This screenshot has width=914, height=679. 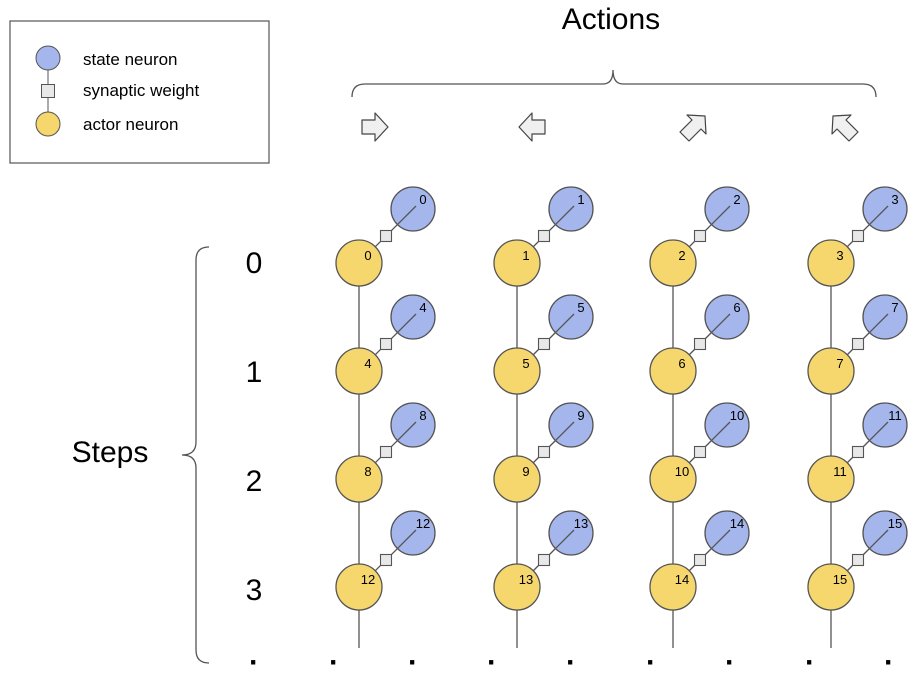 What do you see at coordinates (254, 372) in the screenshot?
I see `step-label-1: 1` at bounding box center [254, 372].